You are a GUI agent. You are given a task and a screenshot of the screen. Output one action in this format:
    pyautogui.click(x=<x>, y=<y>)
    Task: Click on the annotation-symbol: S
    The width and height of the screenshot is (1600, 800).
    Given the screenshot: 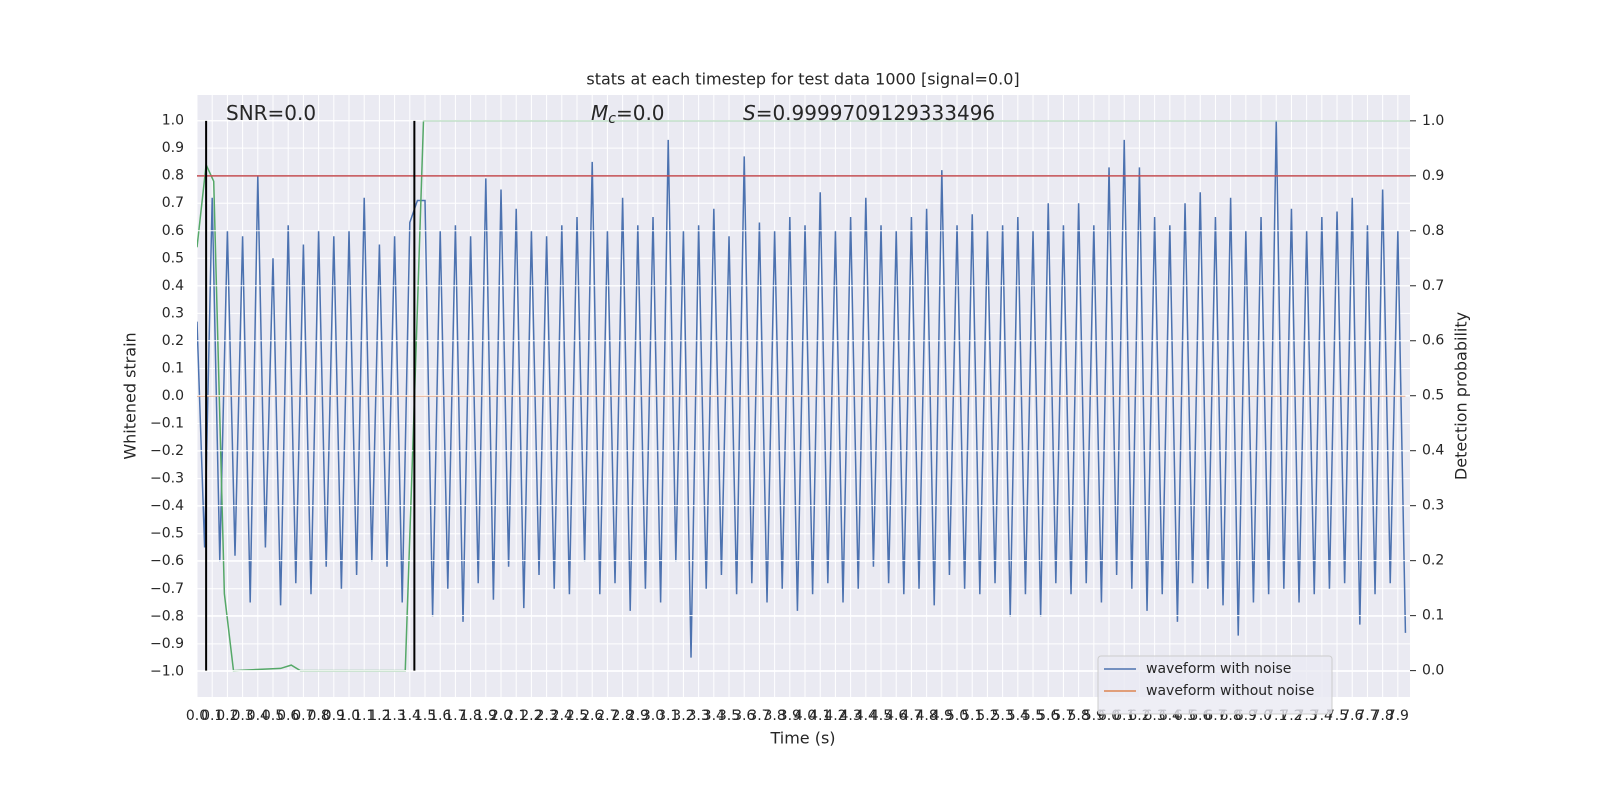 What is the action you would take?
    pyautogui.click(x=749, y=113)
    